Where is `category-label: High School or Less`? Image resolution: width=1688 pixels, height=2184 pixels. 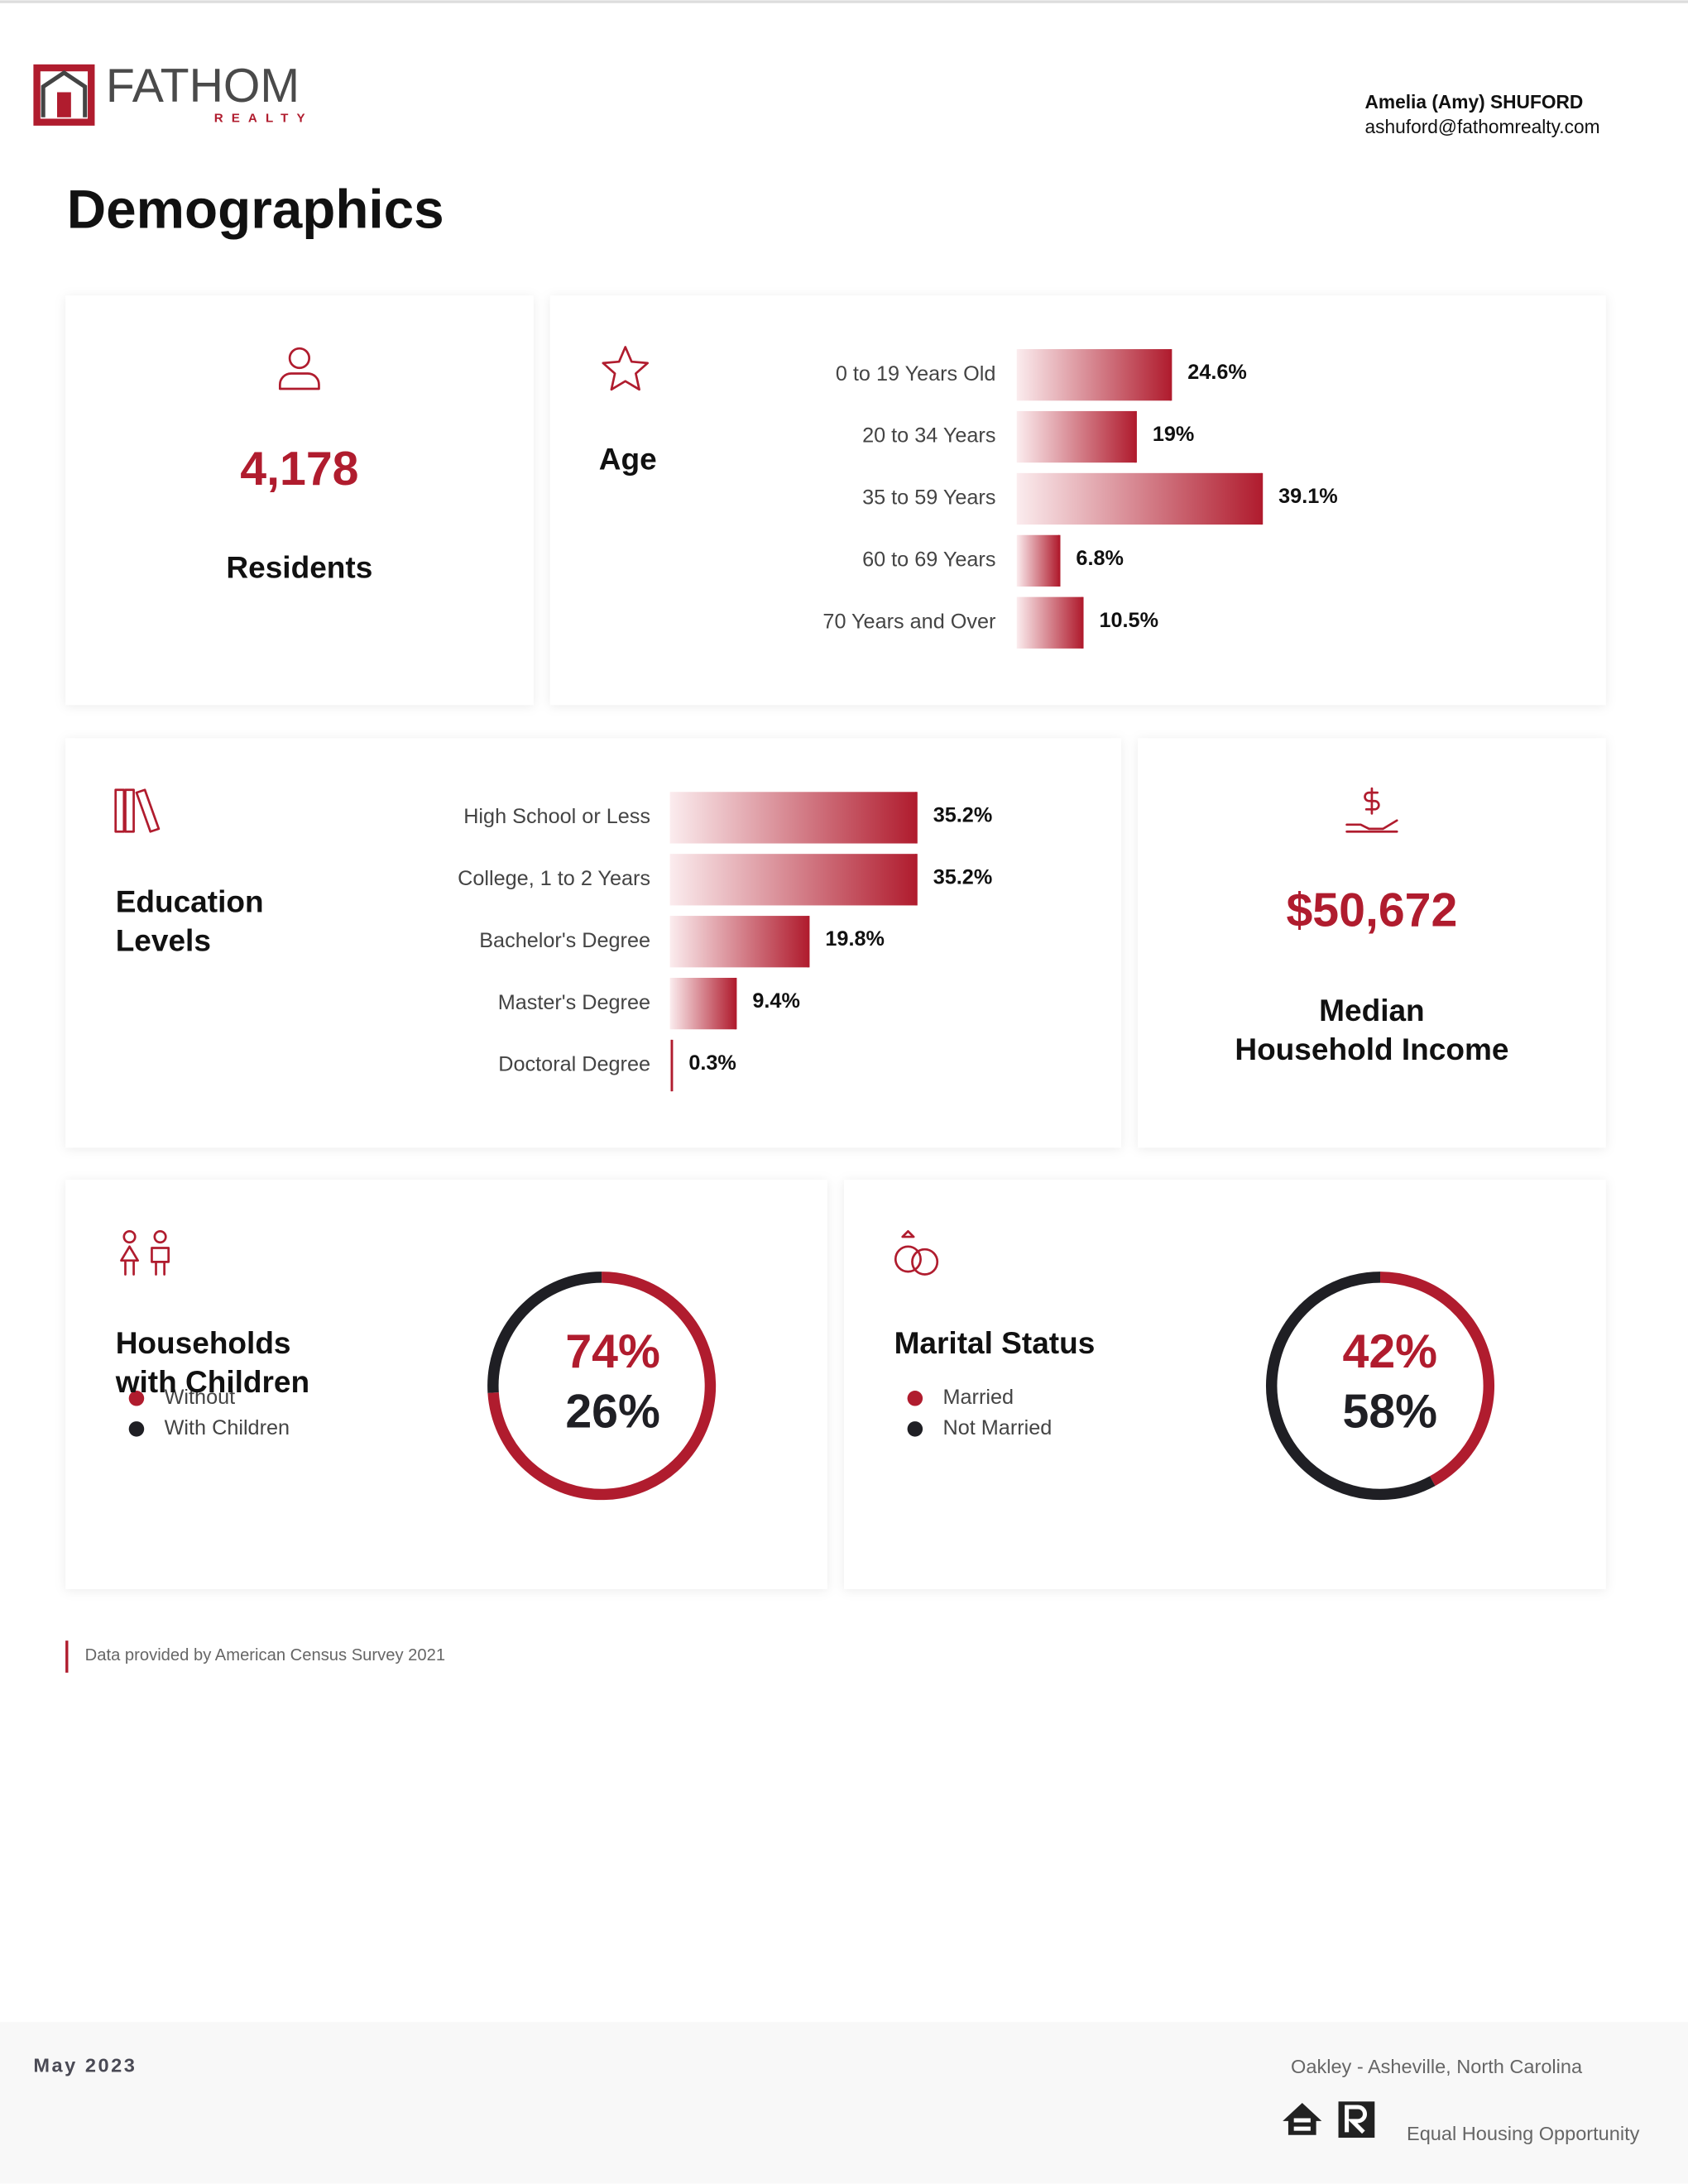
category-label: High School or Less is located at coordinates (556, 816).